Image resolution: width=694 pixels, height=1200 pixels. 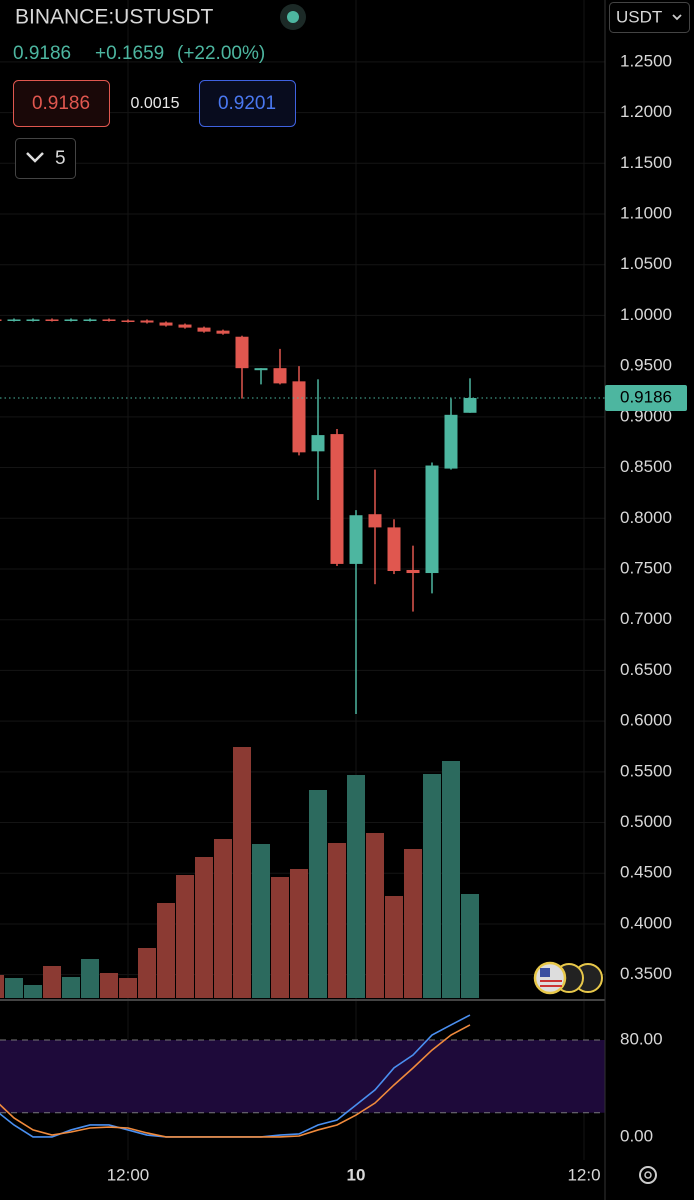 I want to click on volume-pane, so click(x=239, y=872).